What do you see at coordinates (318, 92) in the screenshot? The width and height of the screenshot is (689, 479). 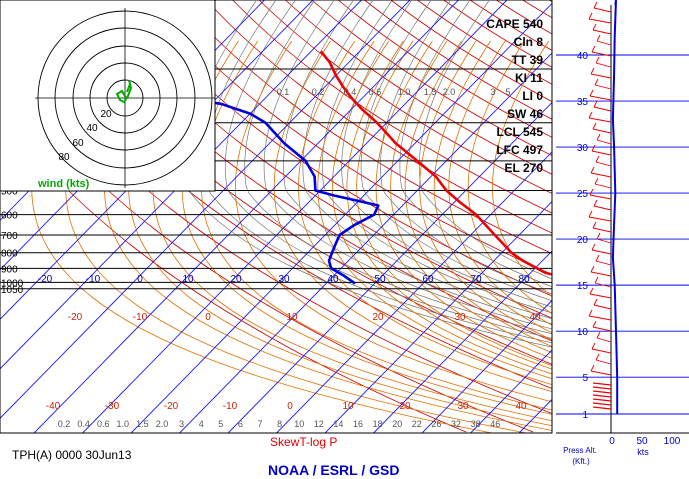 I see `mixing-ratio-label: 0.2` at bounding box center [318, 92].